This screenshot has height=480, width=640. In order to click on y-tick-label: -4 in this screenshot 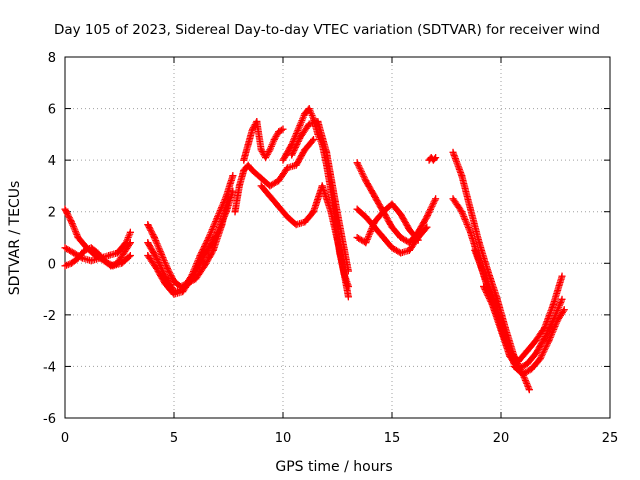, I will do `click(49, 367)`.